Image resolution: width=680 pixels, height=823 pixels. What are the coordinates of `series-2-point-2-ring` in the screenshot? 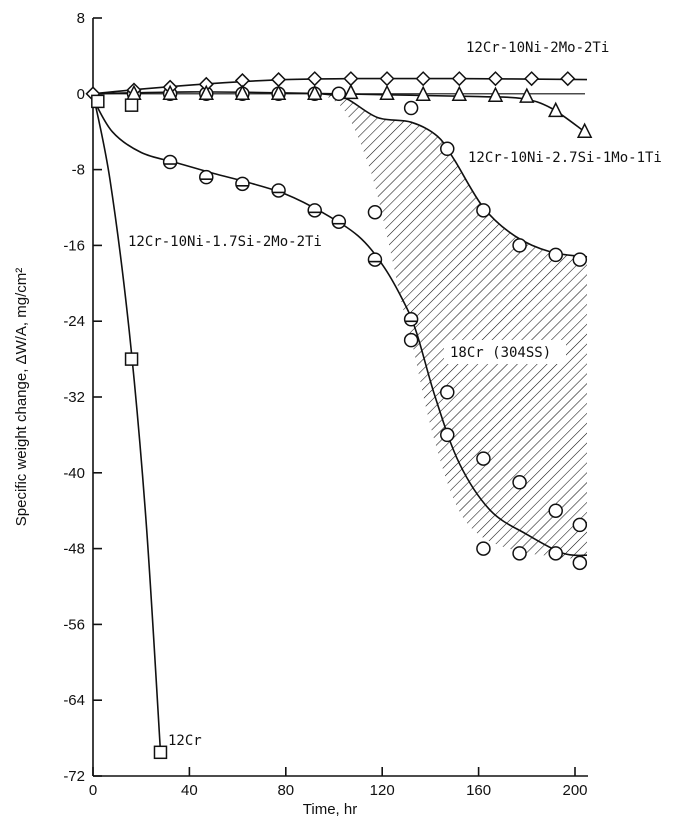 It's located at (242, 184).